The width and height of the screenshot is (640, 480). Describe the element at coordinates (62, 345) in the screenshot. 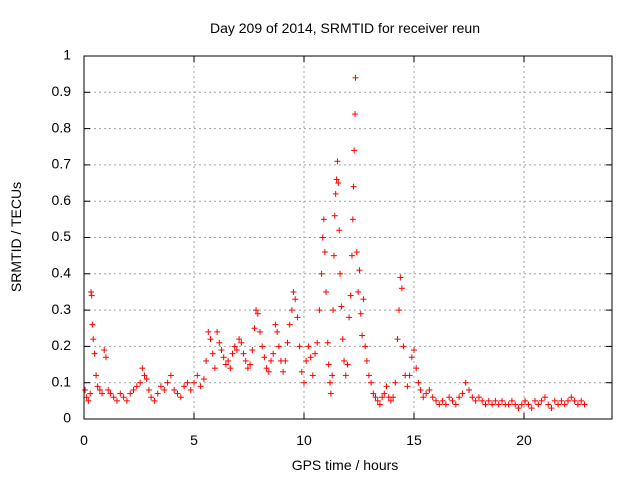

I see `y-tick-label: 0.2` at that location.